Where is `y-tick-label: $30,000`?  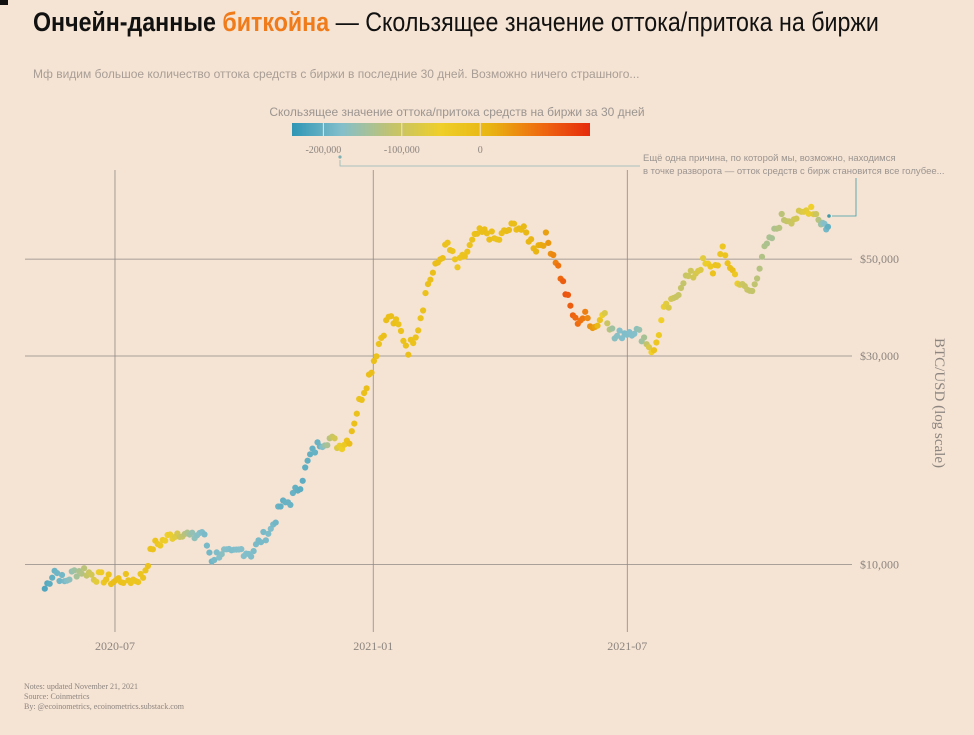 y-tick-label: $30,000 is located at coordinates (879, 356).